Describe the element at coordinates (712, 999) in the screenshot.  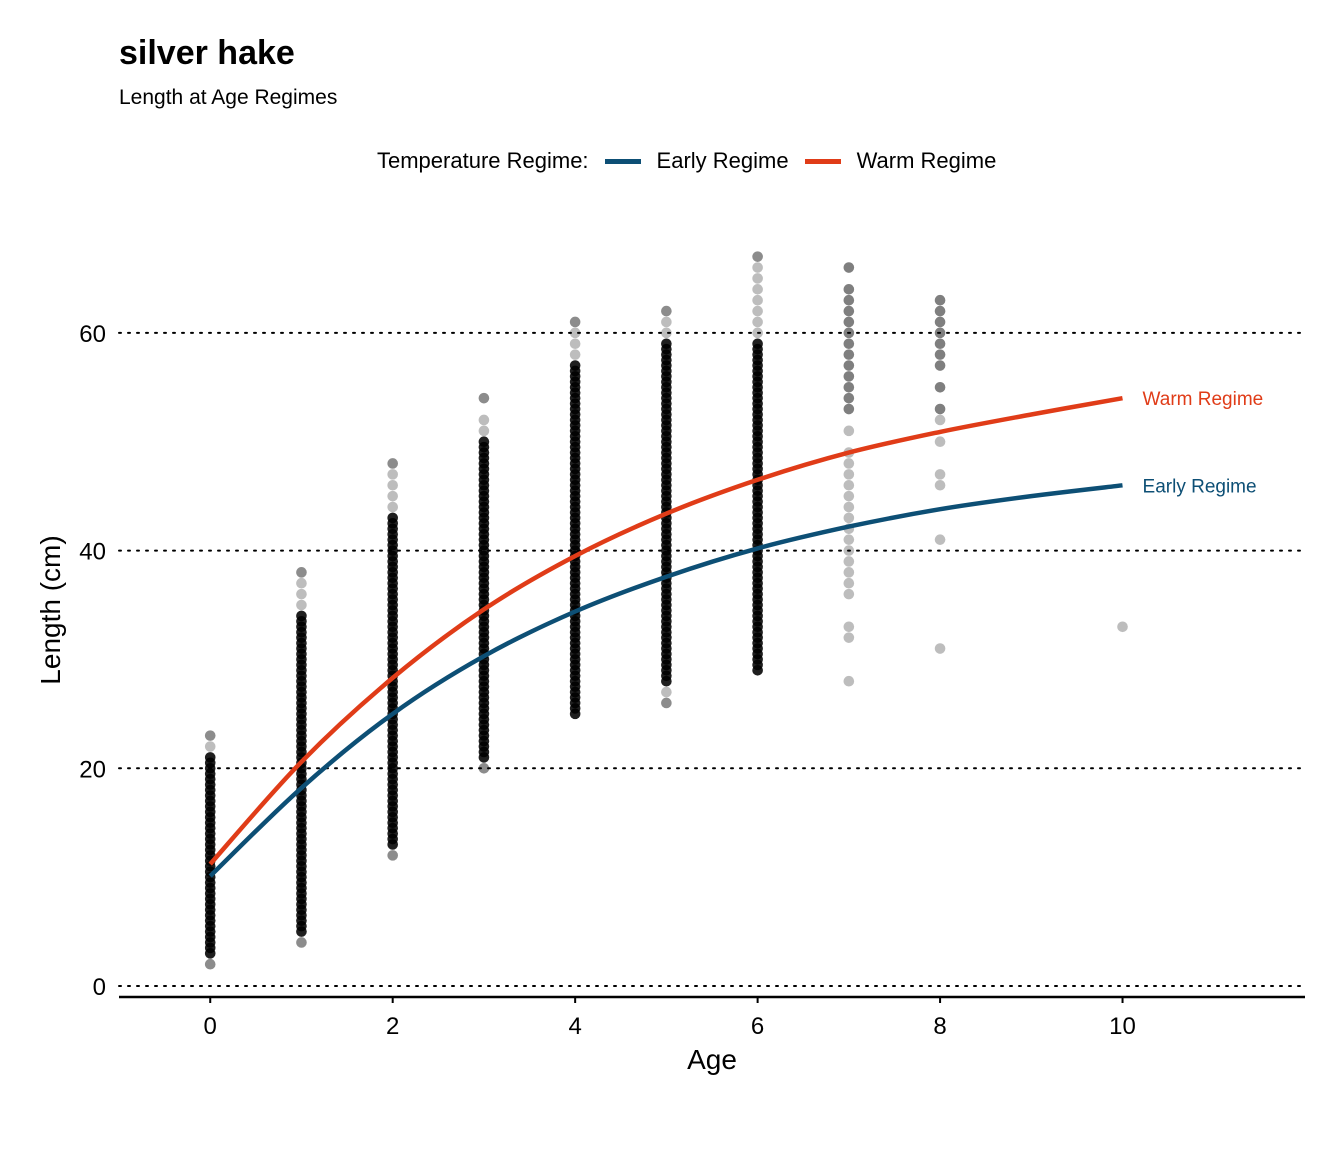
I see `x-axis` at that location.